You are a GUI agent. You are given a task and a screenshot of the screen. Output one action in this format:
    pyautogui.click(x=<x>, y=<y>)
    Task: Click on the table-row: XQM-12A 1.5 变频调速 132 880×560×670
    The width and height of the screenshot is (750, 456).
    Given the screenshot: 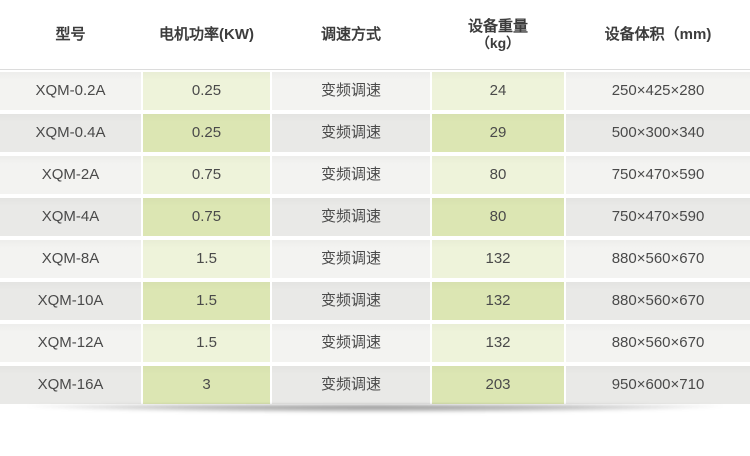 What is the action you would take?
    pyautogui.click(x=375, y=343)
    